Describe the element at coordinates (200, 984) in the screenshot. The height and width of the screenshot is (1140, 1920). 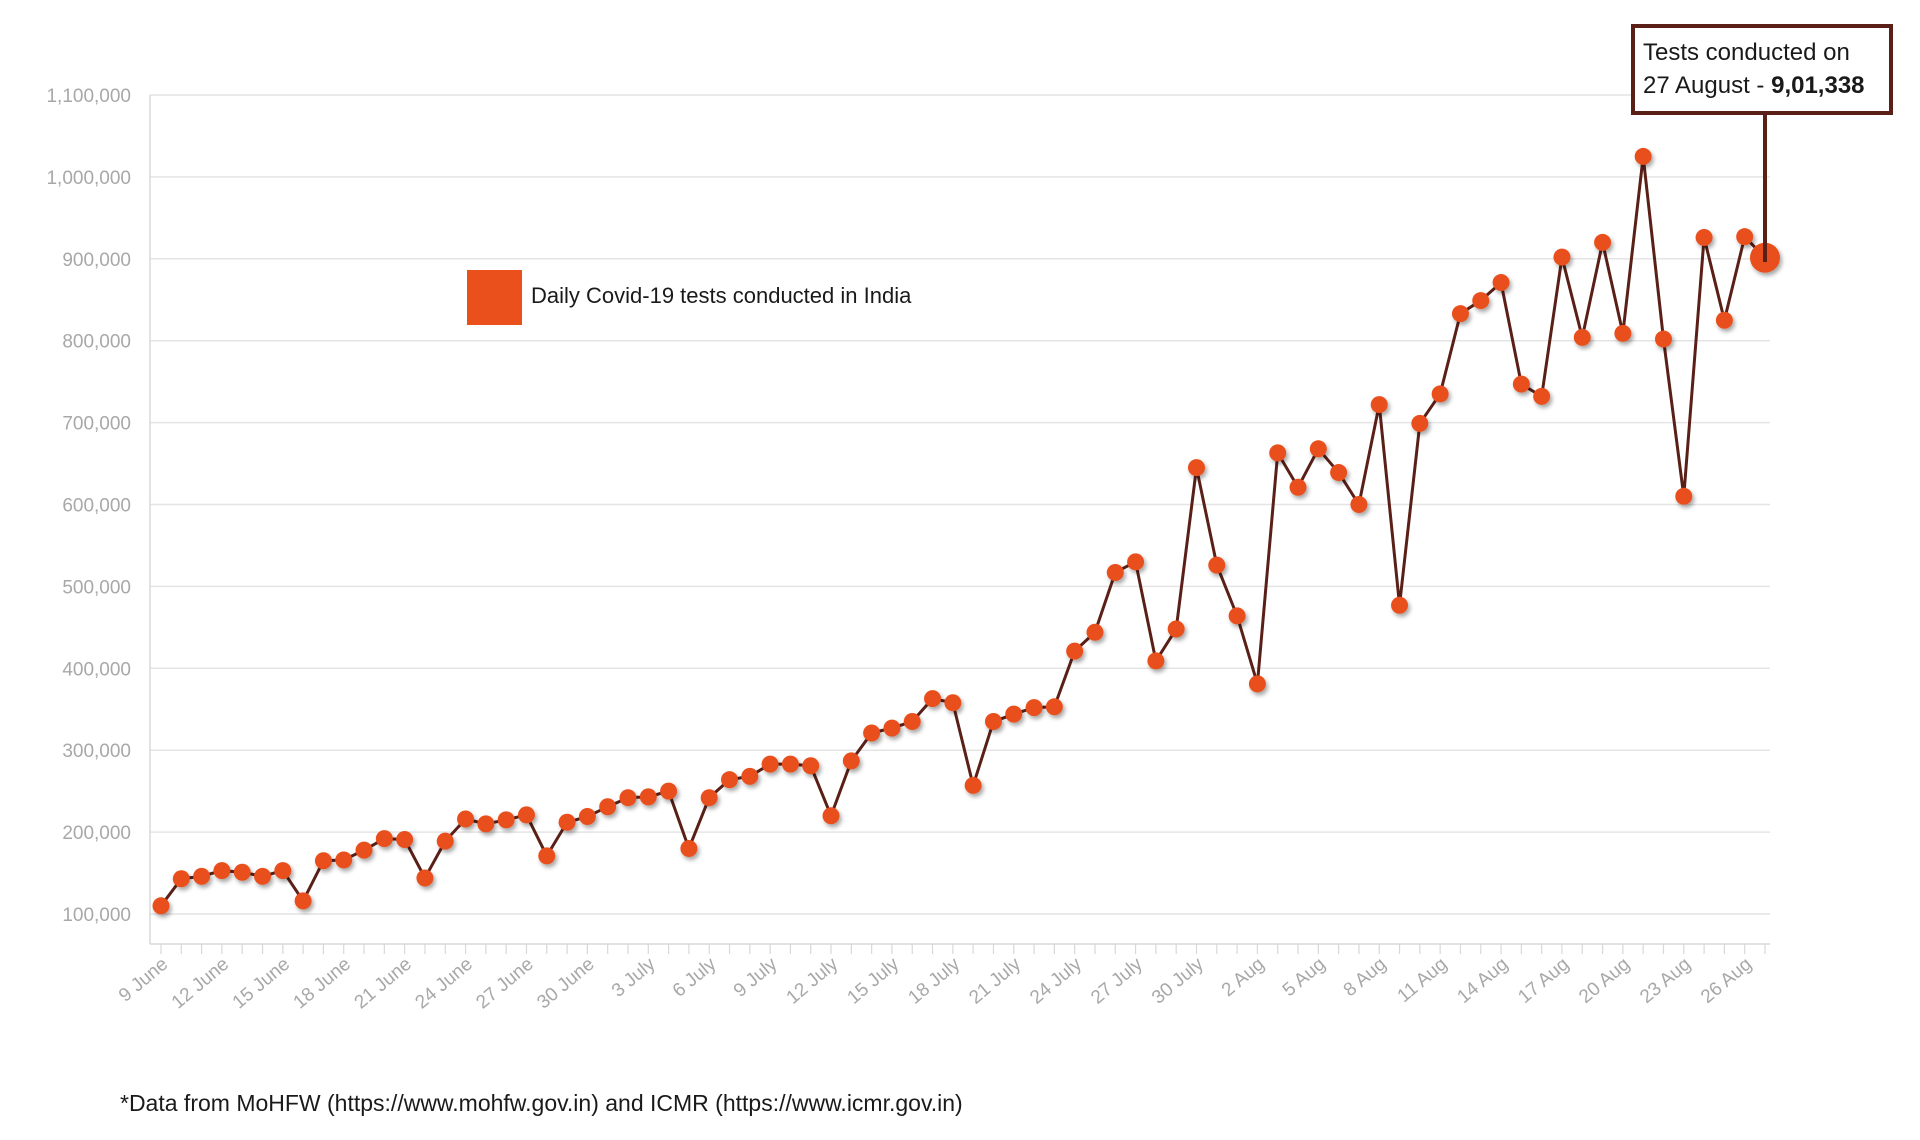
I see `x-tick-label: 12 June` at that location.